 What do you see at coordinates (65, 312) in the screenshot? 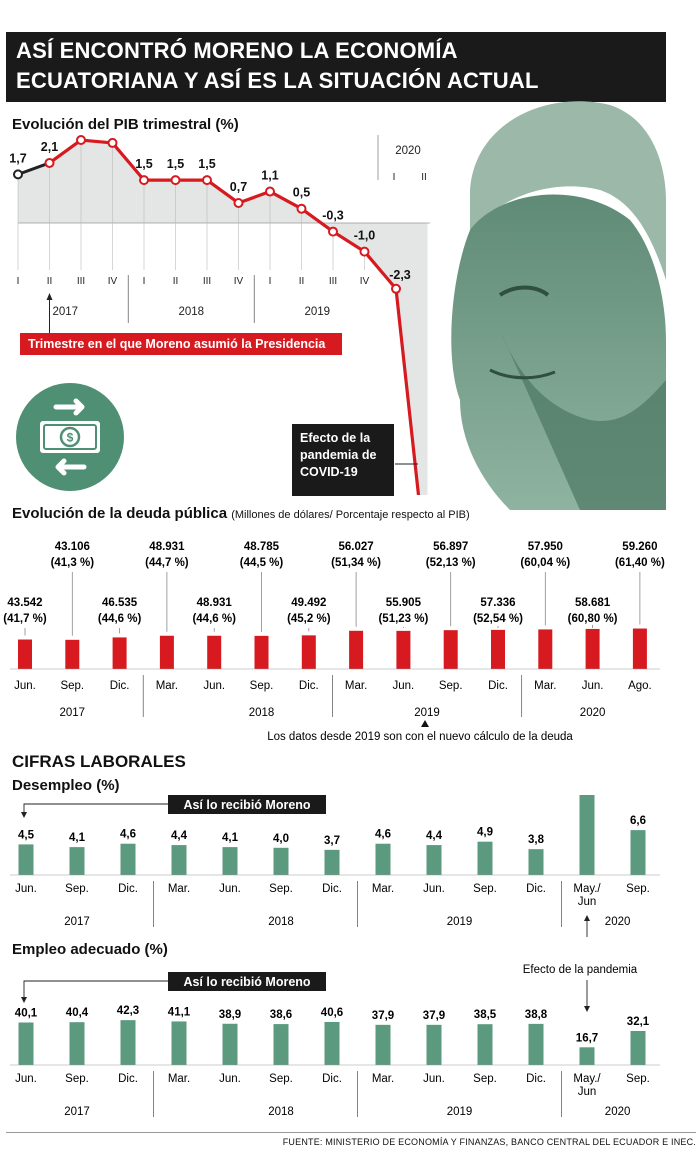
I see `pib-year-label: 2017` at bounding box center [65, 312].